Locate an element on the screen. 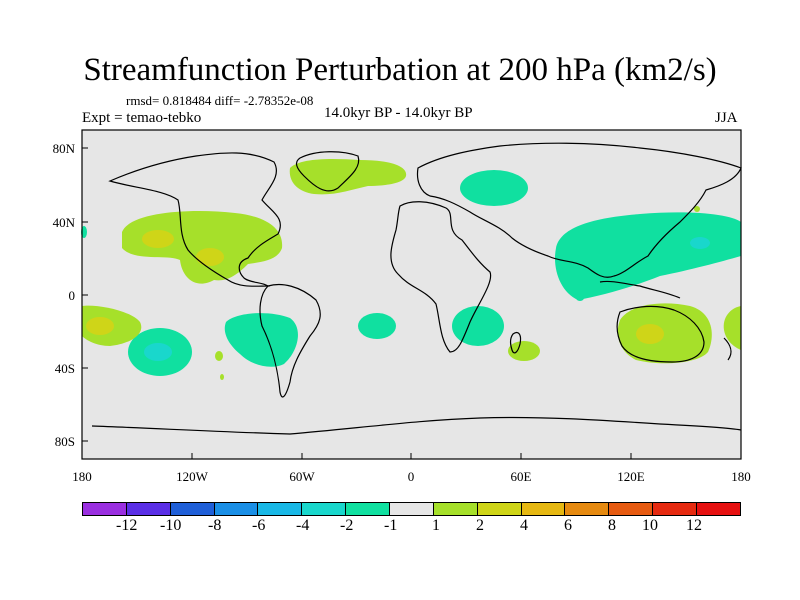 This screenshot has height=600, width=800. colorbar is located at coordinates (411, 509).